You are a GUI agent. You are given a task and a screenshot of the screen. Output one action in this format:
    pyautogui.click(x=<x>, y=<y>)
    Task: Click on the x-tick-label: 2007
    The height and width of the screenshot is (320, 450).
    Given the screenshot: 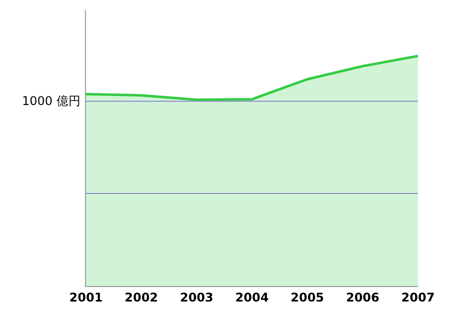 What is the action you would take?
    pyautogui.click(x=418, y=297)
    